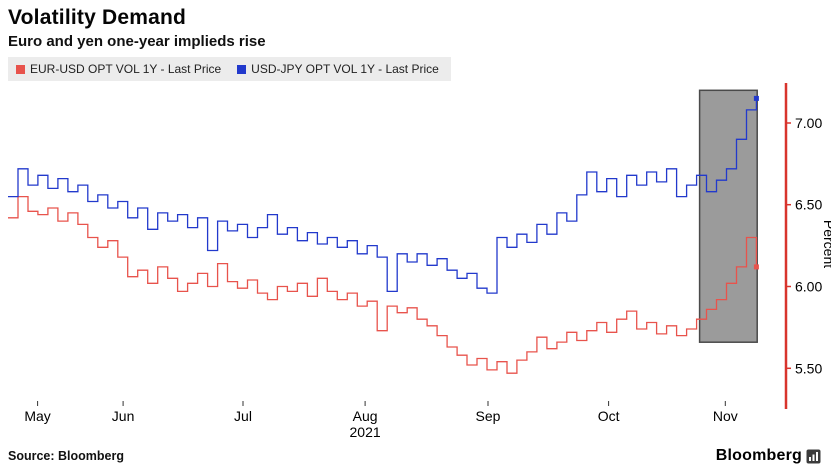  I want to click on source-label: Source: Bloomberg, so click(66, 456).